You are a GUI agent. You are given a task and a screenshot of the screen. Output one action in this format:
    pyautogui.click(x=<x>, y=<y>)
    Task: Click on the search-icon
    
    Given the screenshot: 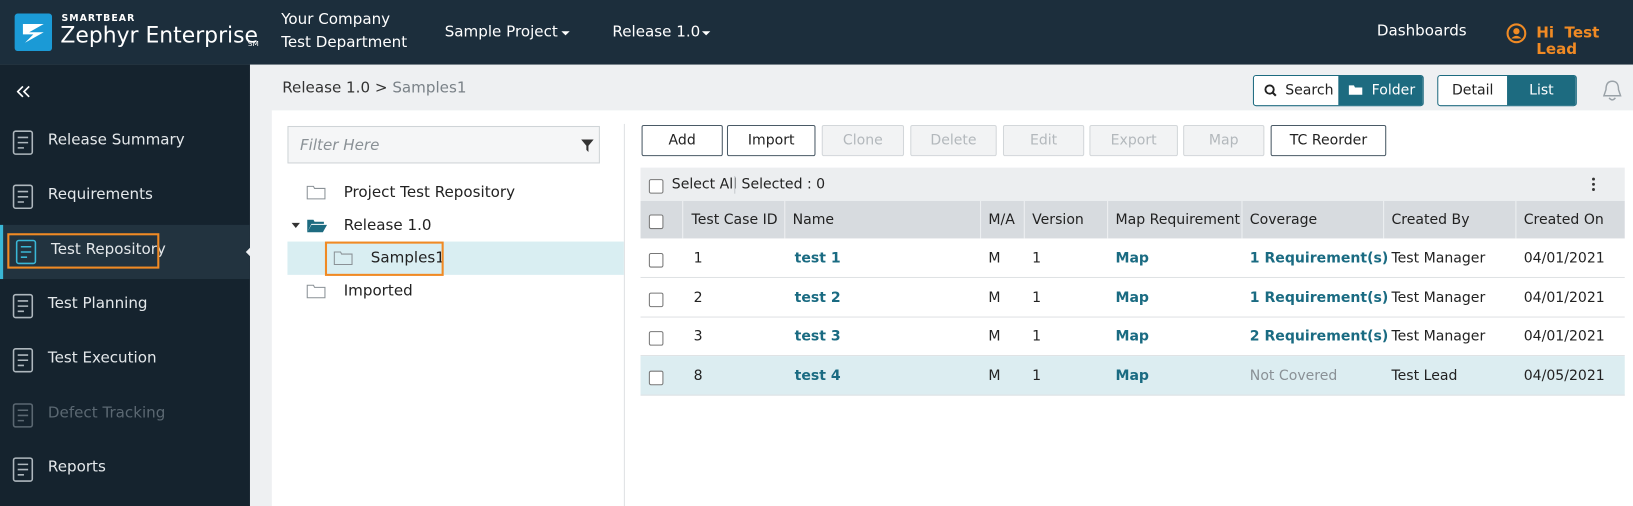 What is the action you would take?
    pyautogui.click(x=1270, y=90)
    